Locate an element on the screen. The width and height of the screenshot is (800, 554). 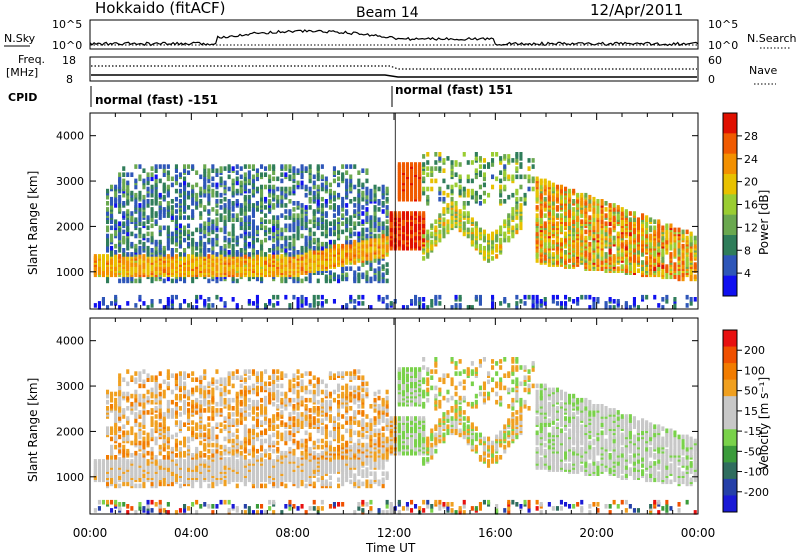
cpid-label: CPID is located at coordinates (22, 97).